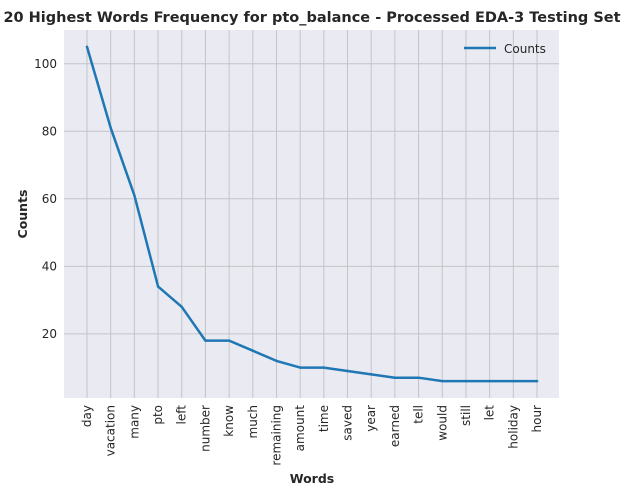  I want to click on y-tick-label: 100, so click(45, 64).